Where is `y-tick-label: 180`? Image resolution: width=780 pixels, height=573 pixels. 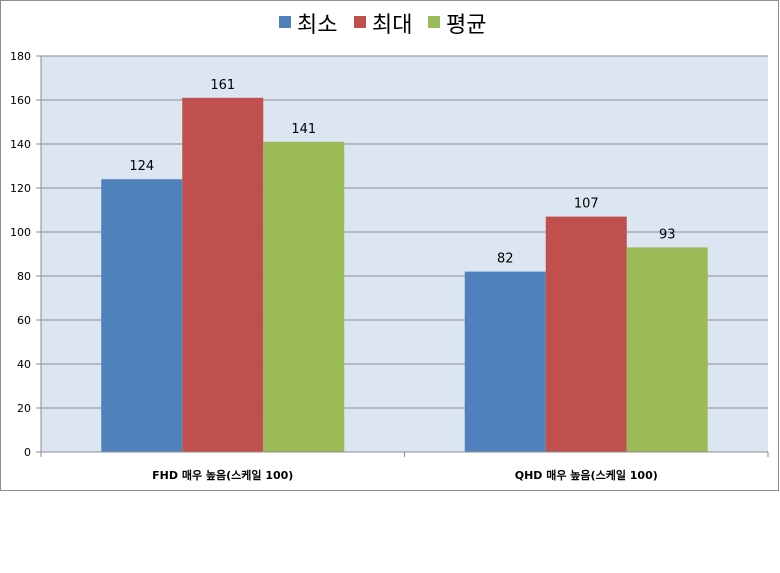
y-tick-label: 180 is located at coordinates (20, 56).